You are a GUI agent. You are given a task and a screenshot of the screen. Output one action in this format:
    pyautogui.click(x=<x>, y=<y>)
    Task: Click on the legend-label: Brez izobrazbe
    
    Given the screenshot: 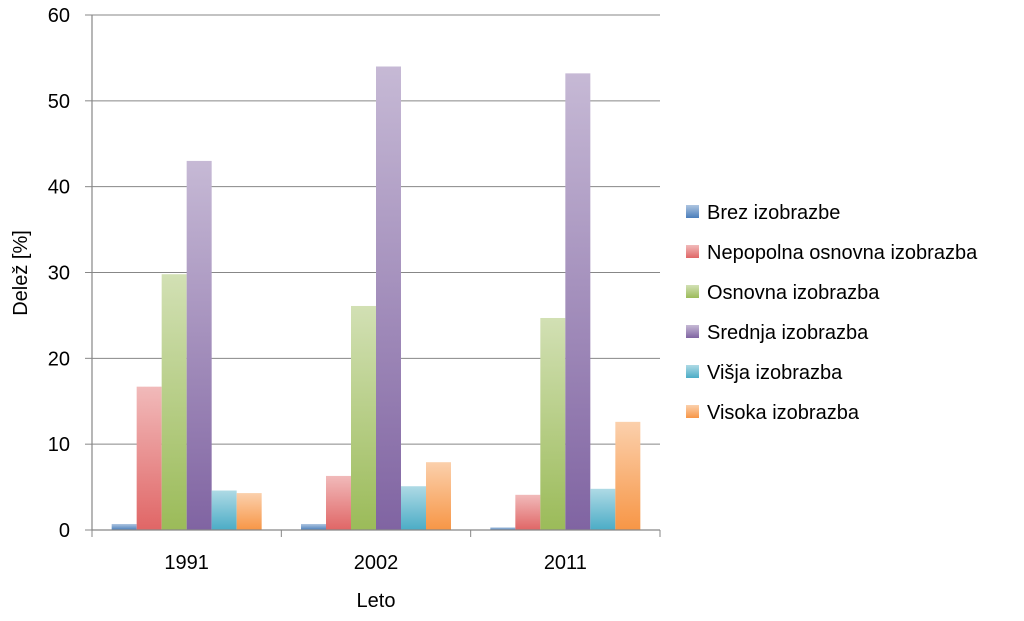 What is the action you would take?
    pyautogui.click(x=773, y=213)
    